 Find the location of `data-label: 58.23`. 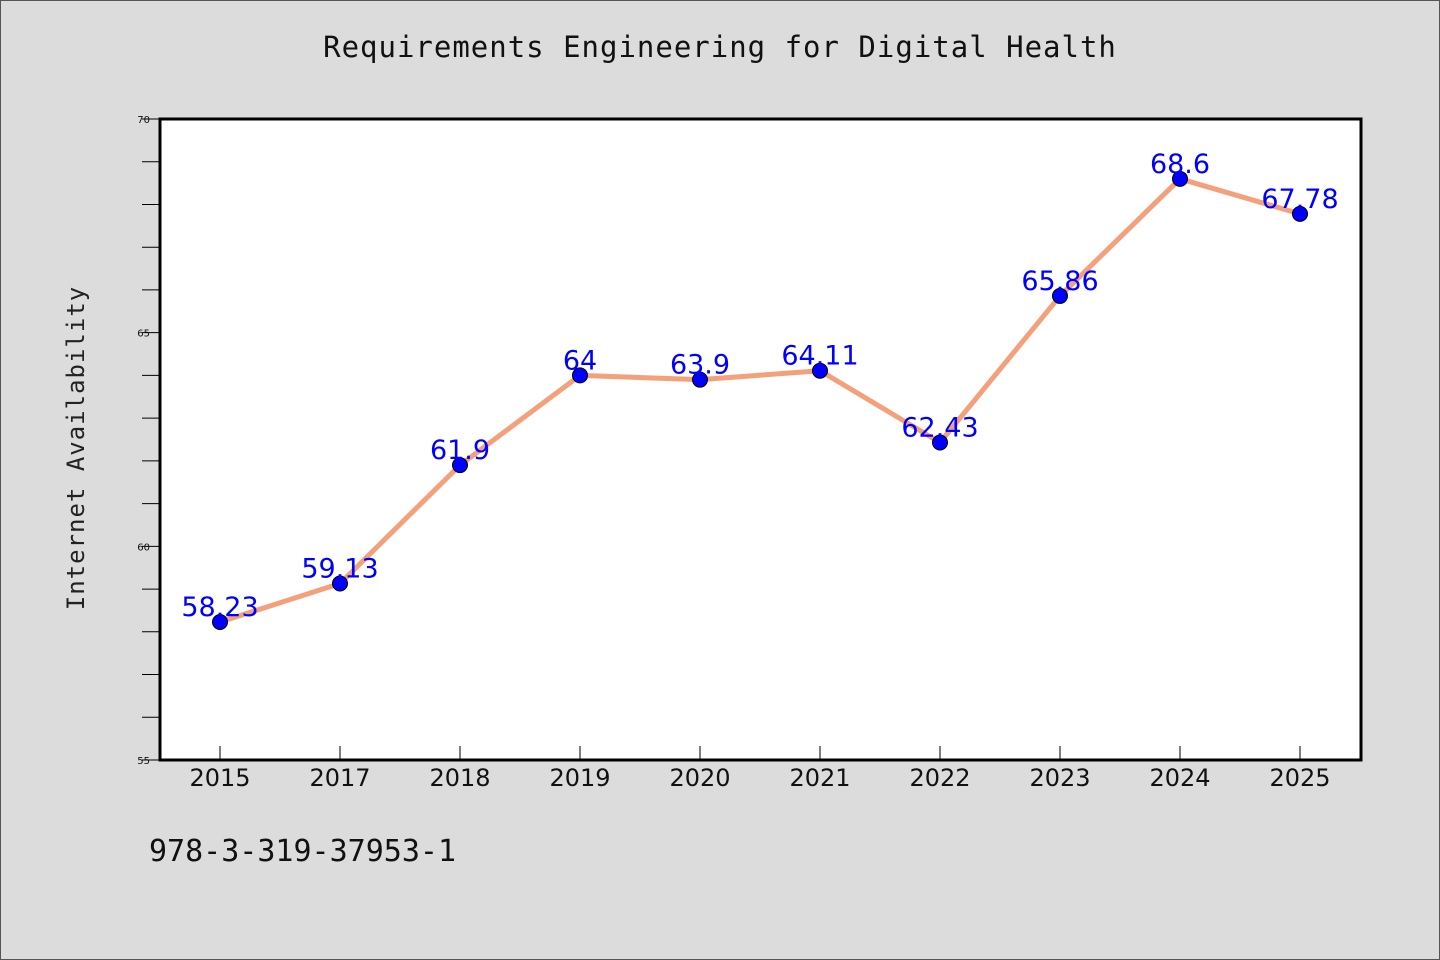

data-label: 58.23 is located at coordinates (219, 607).